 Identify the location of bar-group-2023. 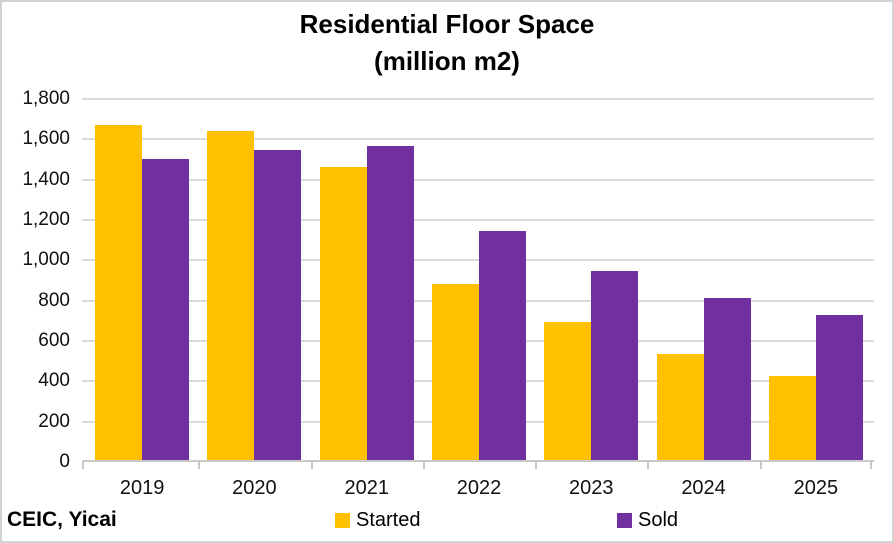
(591, 280).